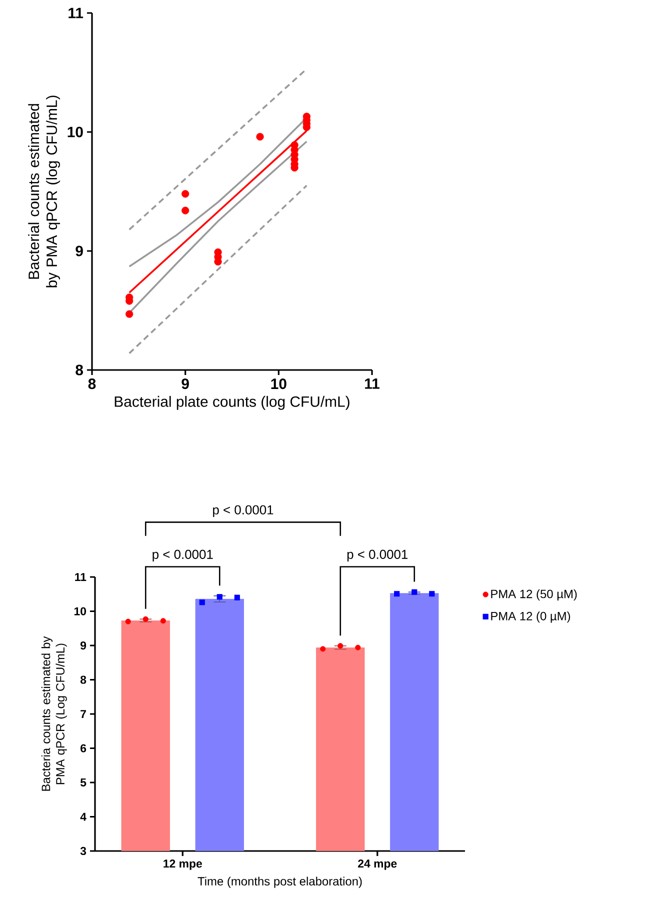 The height and width of the screenshot is (910, 664). Describe the element at coordinates (92, 384) in the screenshot. I see `x-tick-label: 8` at that location.